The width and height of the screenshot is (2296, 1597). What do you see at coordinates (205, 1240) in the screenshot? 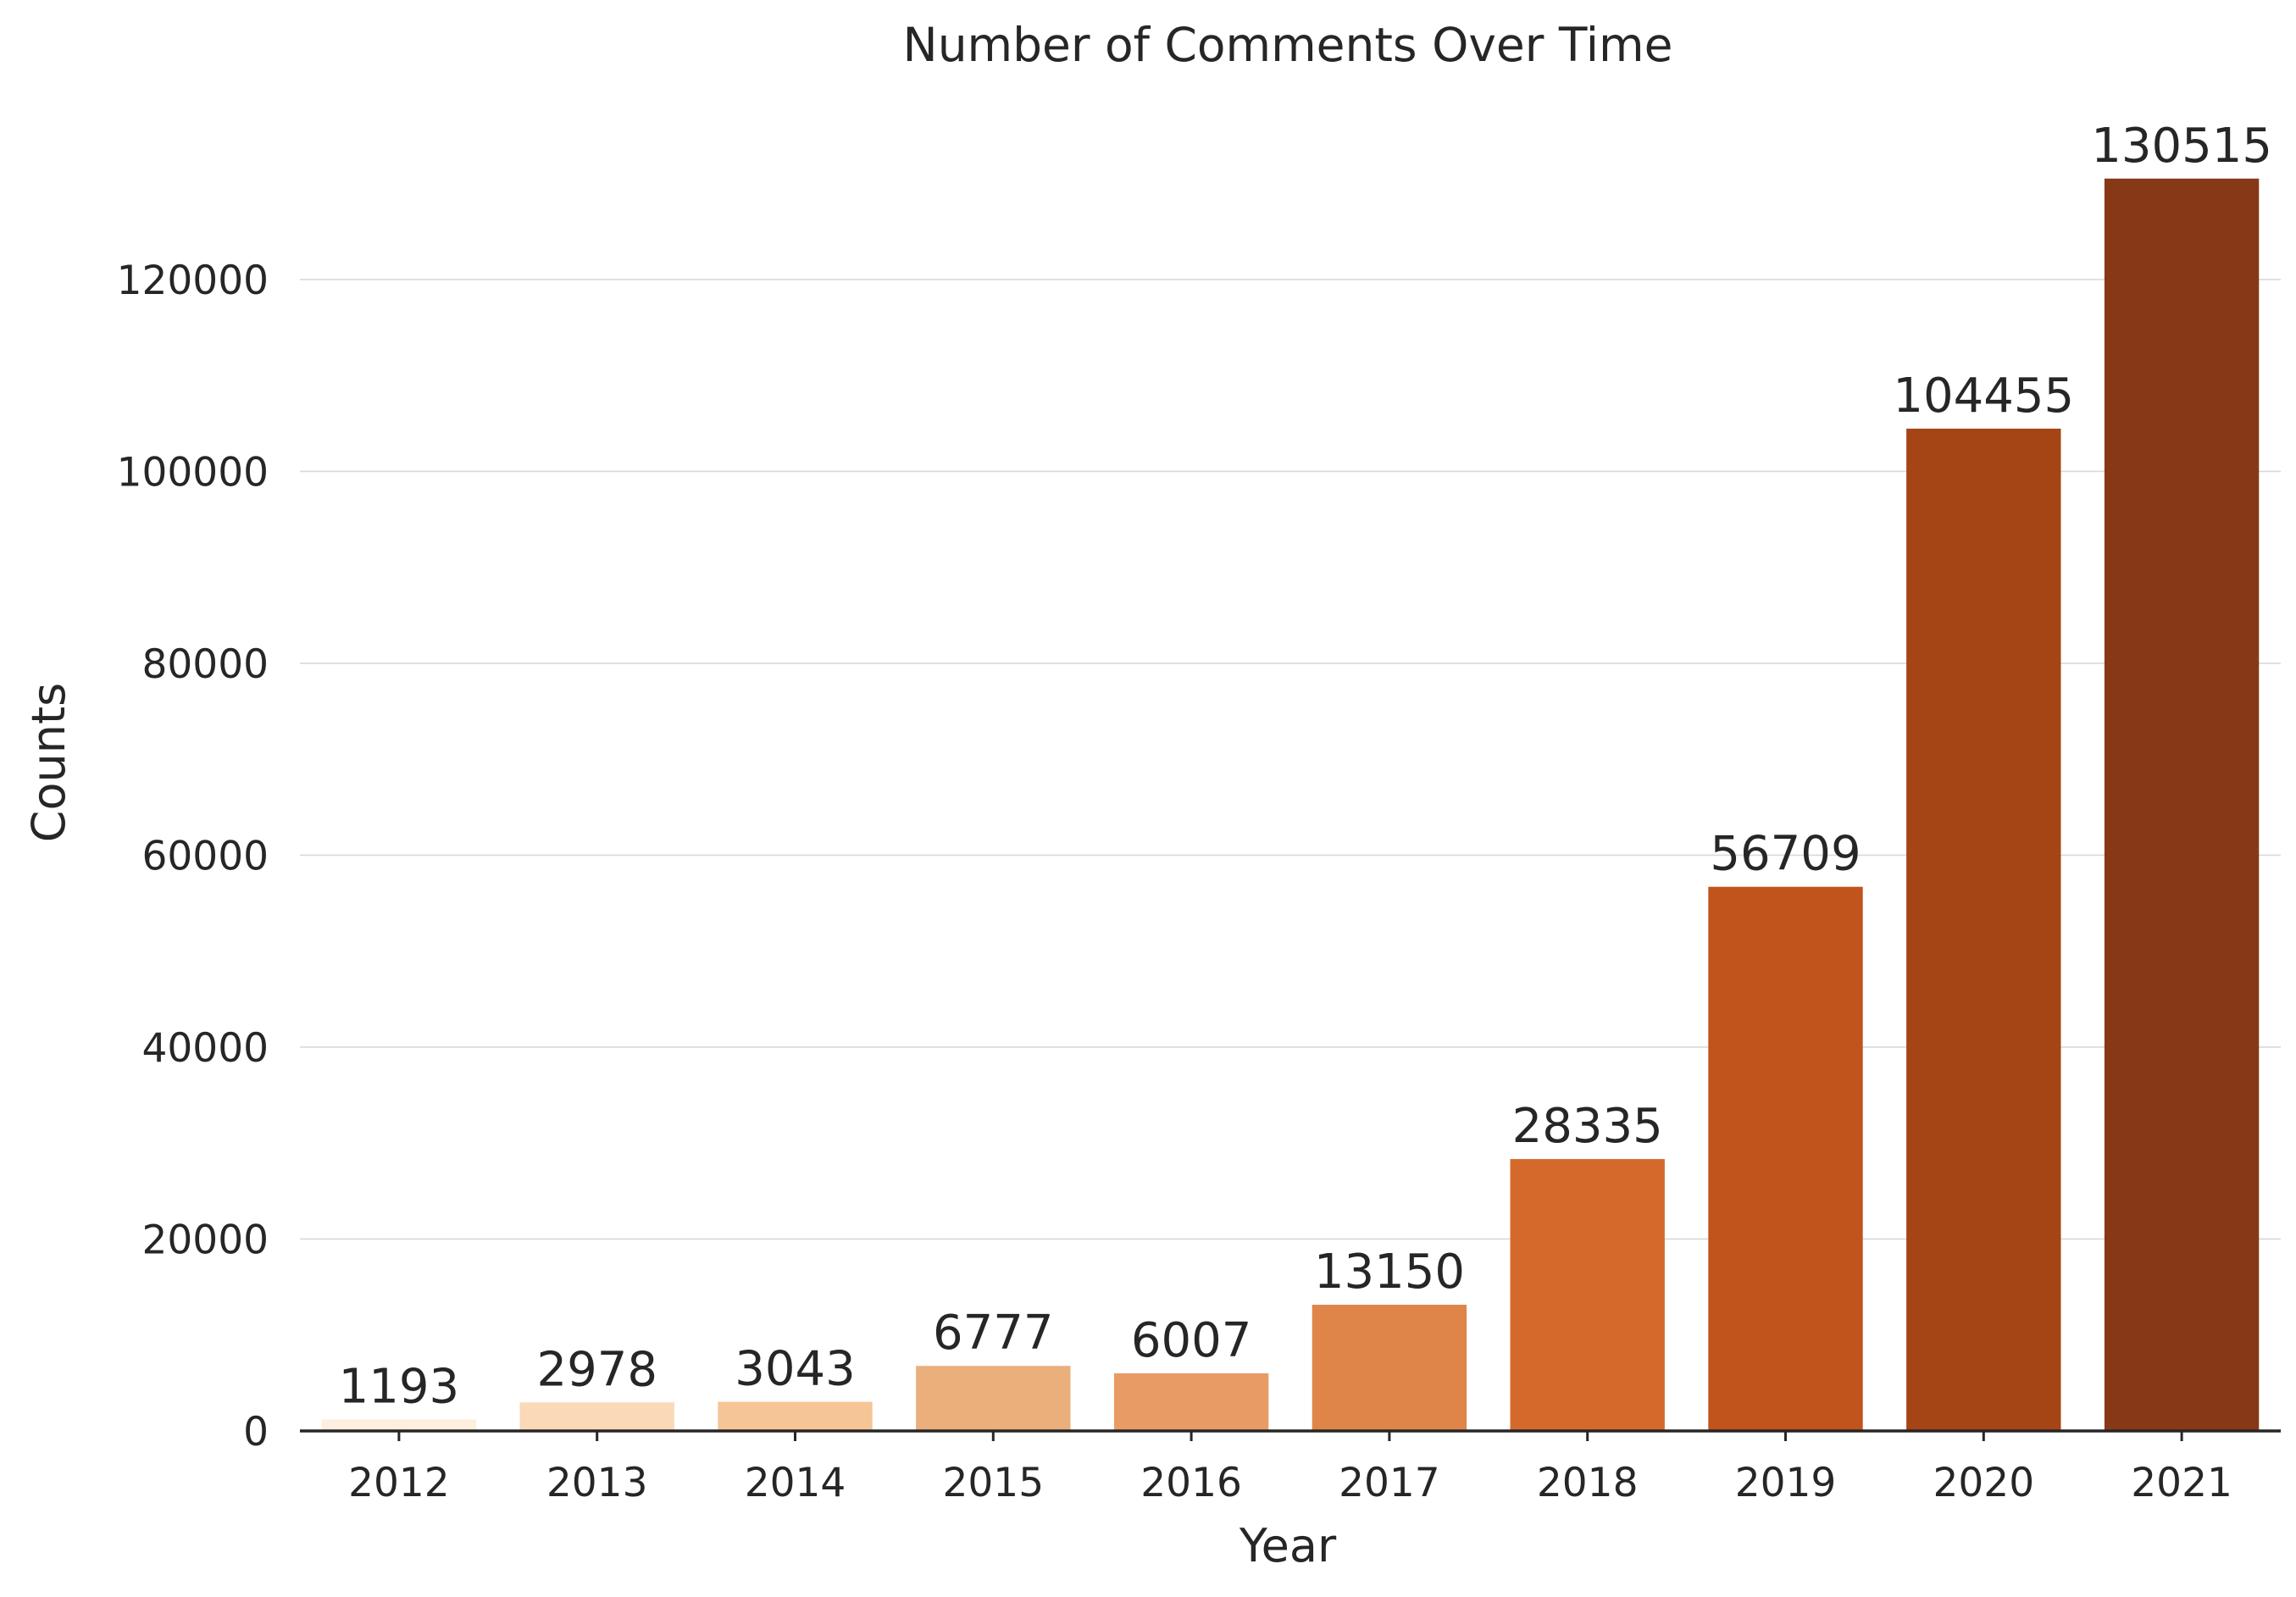
I see `y-tick-label: 20000` at bounding box center [205, 1240].